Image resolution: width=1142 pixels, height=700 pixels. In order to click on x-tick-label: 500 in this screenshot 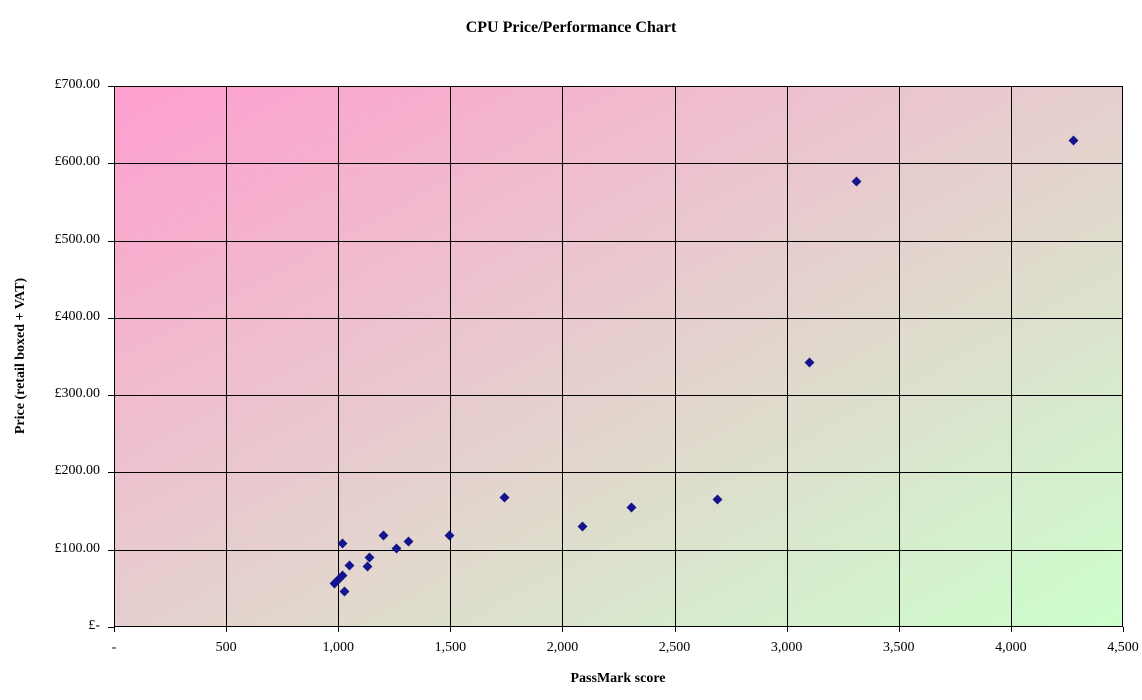, I will do `click(226, 647)`.